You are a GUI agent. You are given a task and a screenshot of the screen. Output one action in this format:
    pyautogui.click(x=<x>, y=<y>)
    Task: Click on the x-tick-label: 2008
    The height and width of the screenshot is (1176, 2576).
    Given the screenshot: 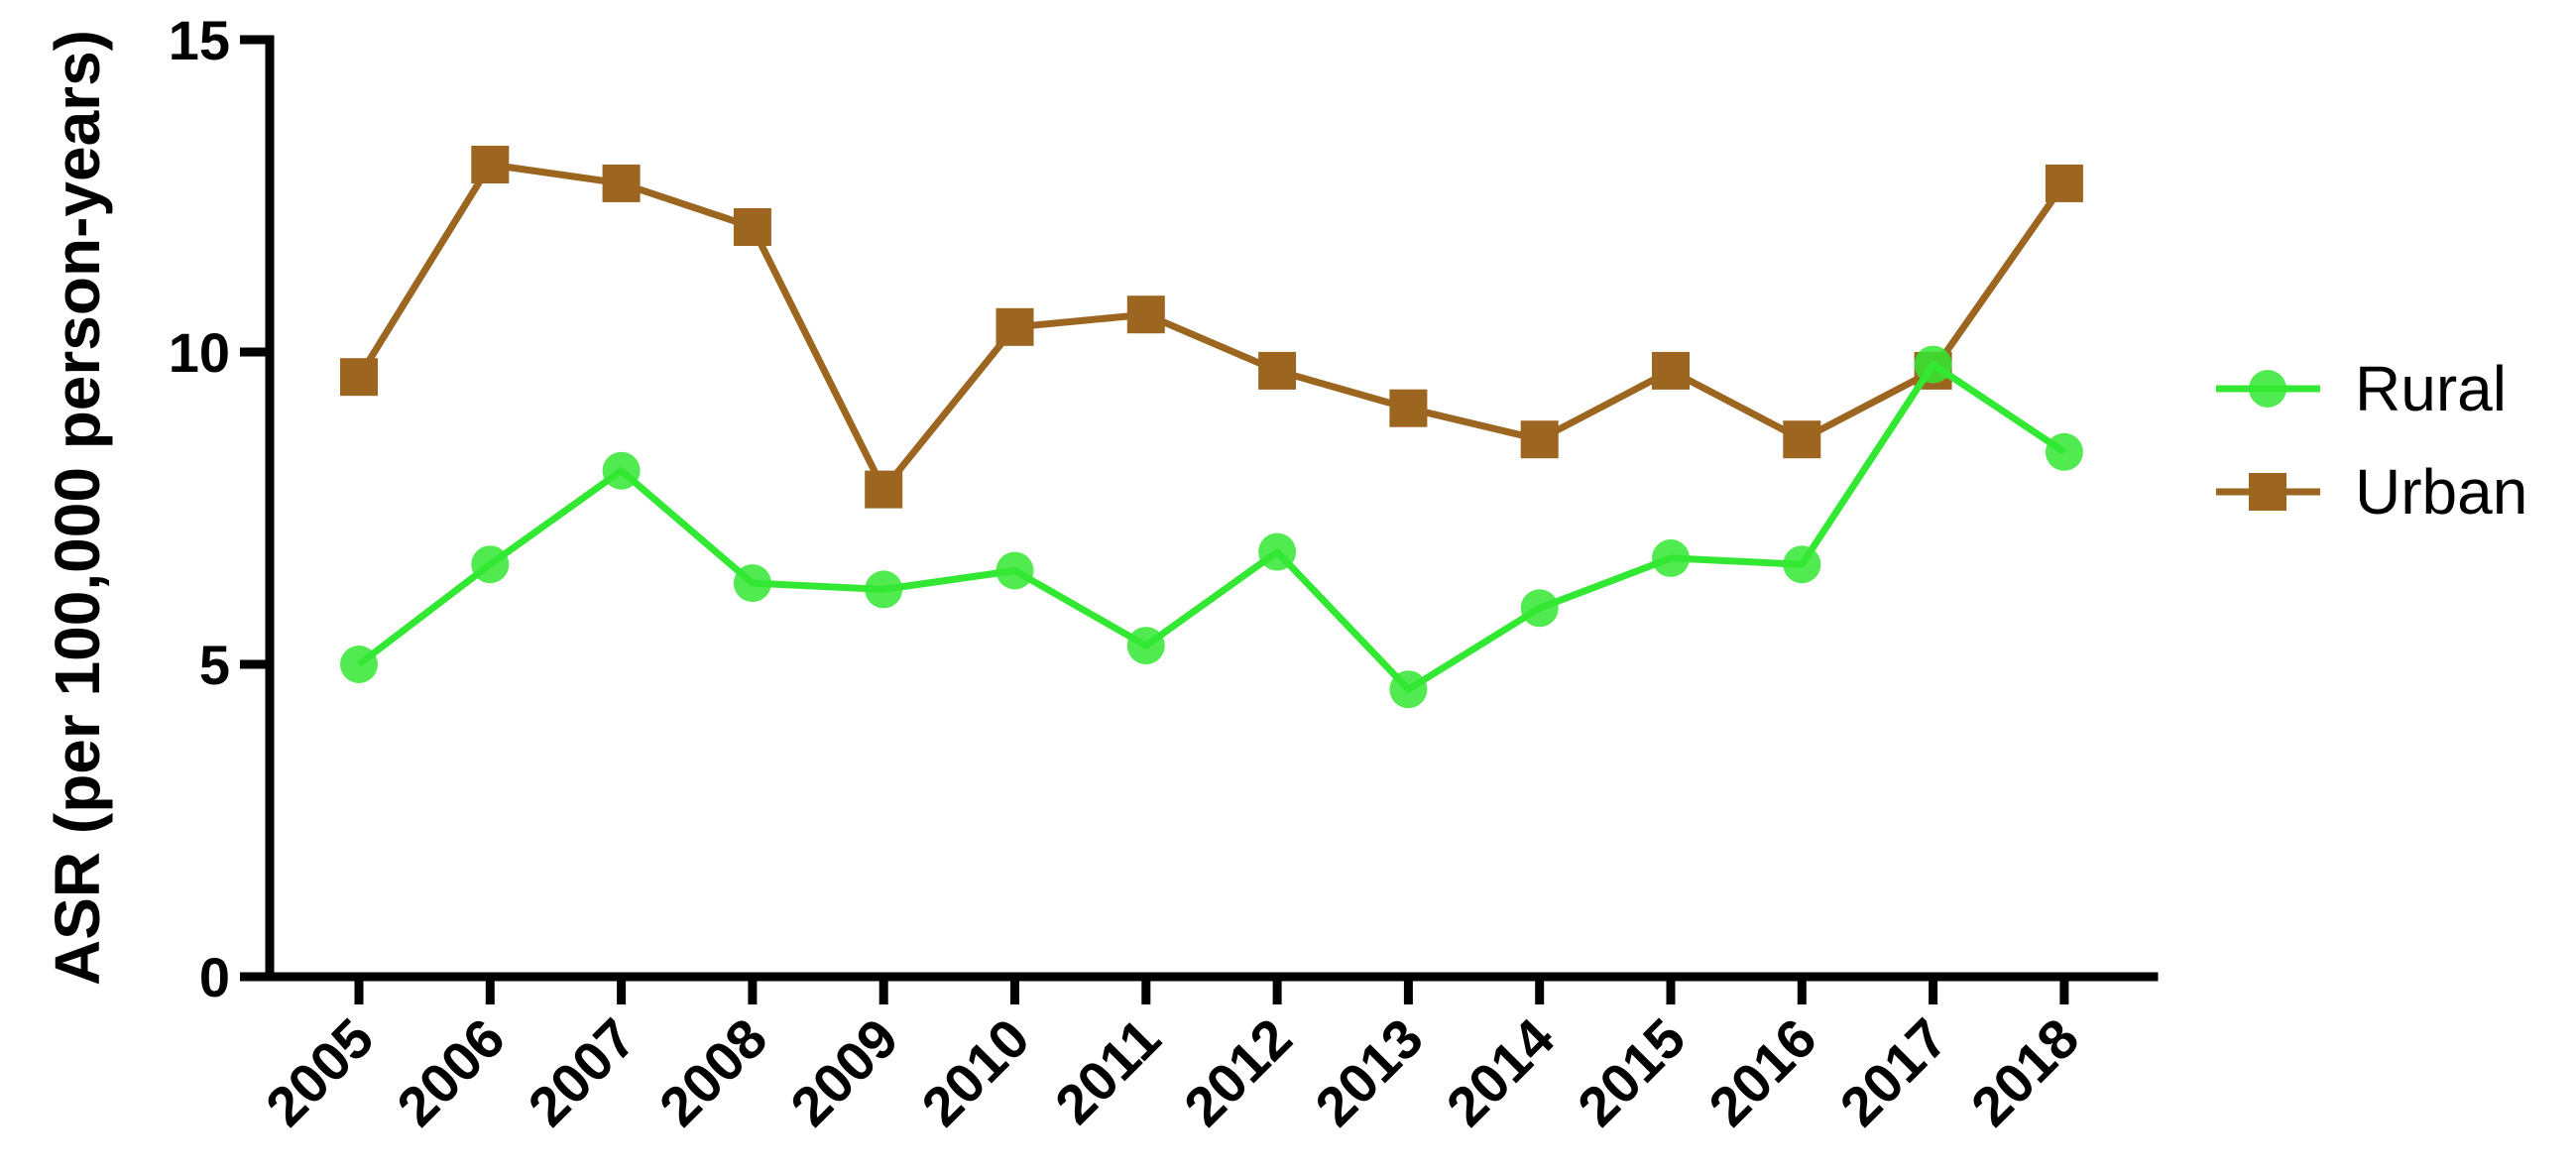 What is the action you would take?
    pyautogui.click(x=713, y=1072)
    